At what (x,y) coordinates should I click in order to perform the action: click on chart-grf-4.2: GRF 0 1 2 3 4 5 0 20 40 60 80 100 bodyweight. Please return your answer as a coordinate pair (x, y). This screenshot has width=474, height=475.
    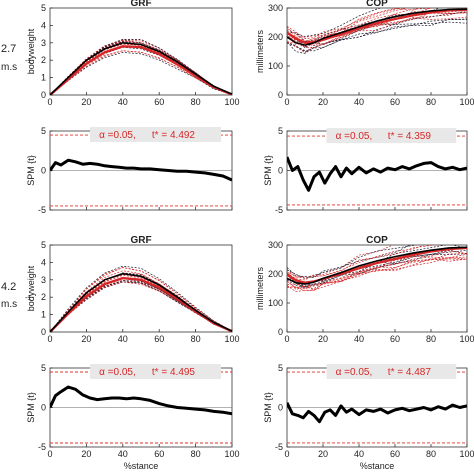
    Looking at the image, I should click on (133, 289).